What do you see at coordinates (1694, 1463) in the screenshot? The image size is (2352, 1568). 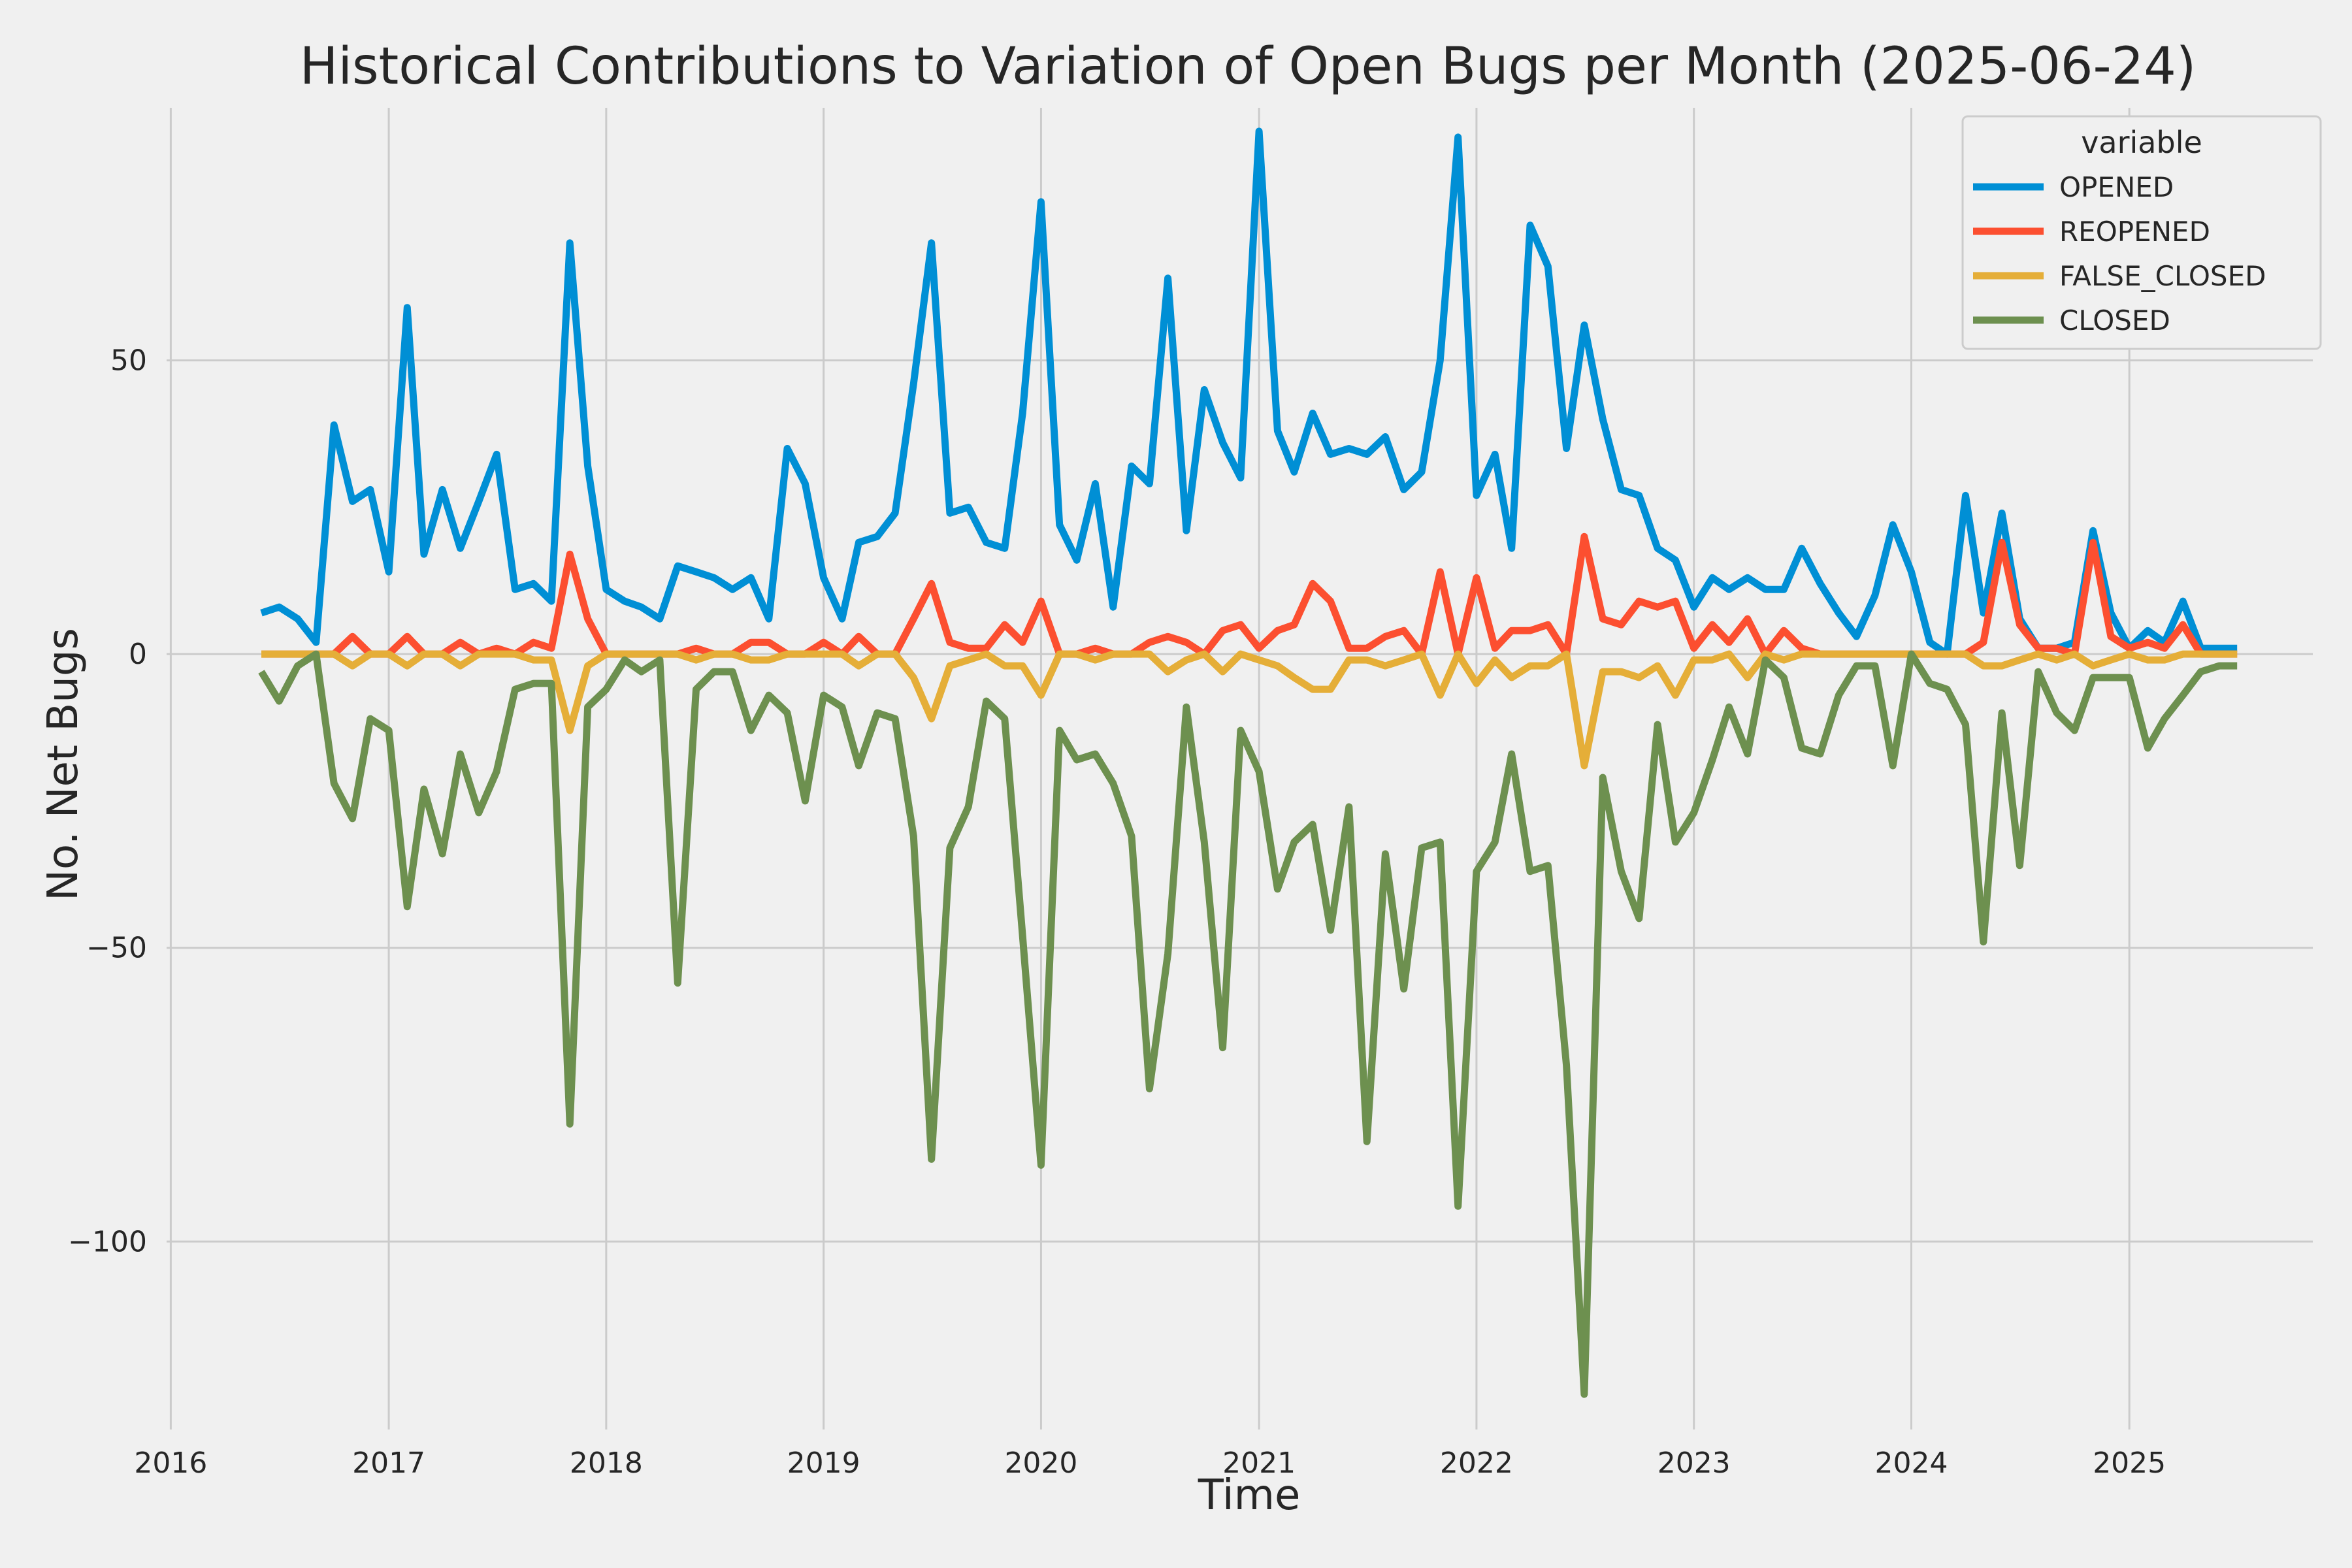 I see `x-tick-label: 2023` at bounding box center [1694, 1463].